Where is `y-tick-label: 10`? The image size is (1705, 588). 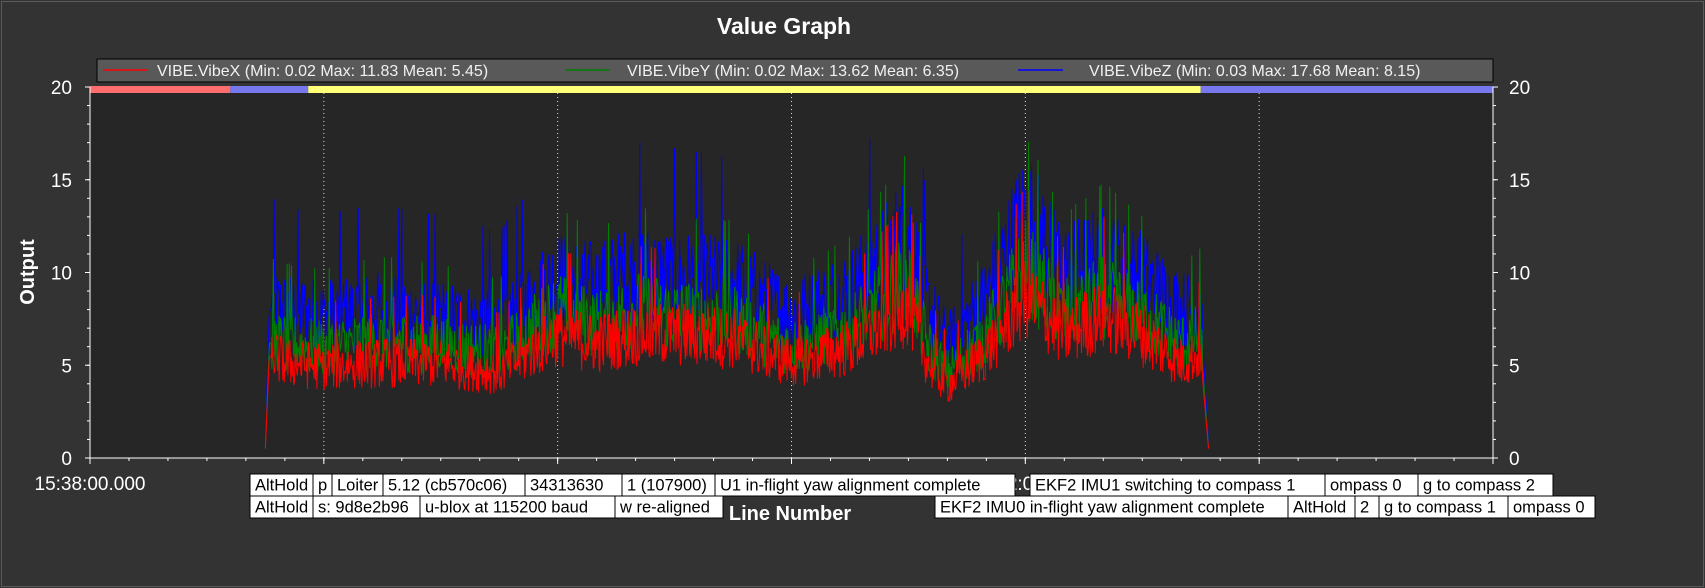
y-tick-label: 10 is located at coordinates (61, 274).